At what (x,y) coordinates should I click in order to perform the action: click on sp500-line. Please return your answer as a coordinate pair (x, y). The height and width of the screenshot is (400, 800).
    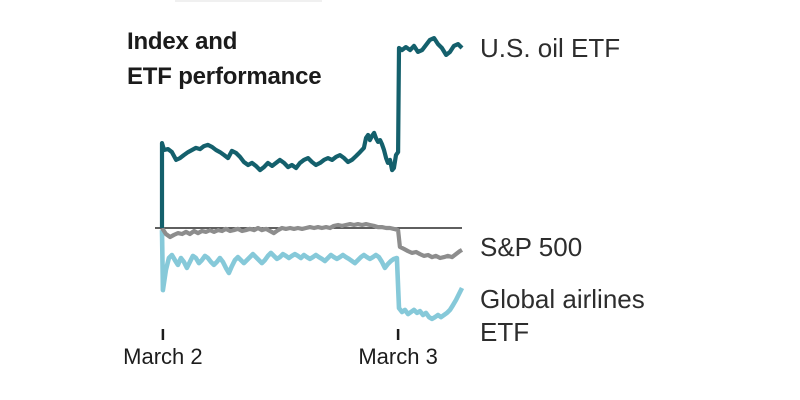
    Looking at the image, I should click on (312, 241).